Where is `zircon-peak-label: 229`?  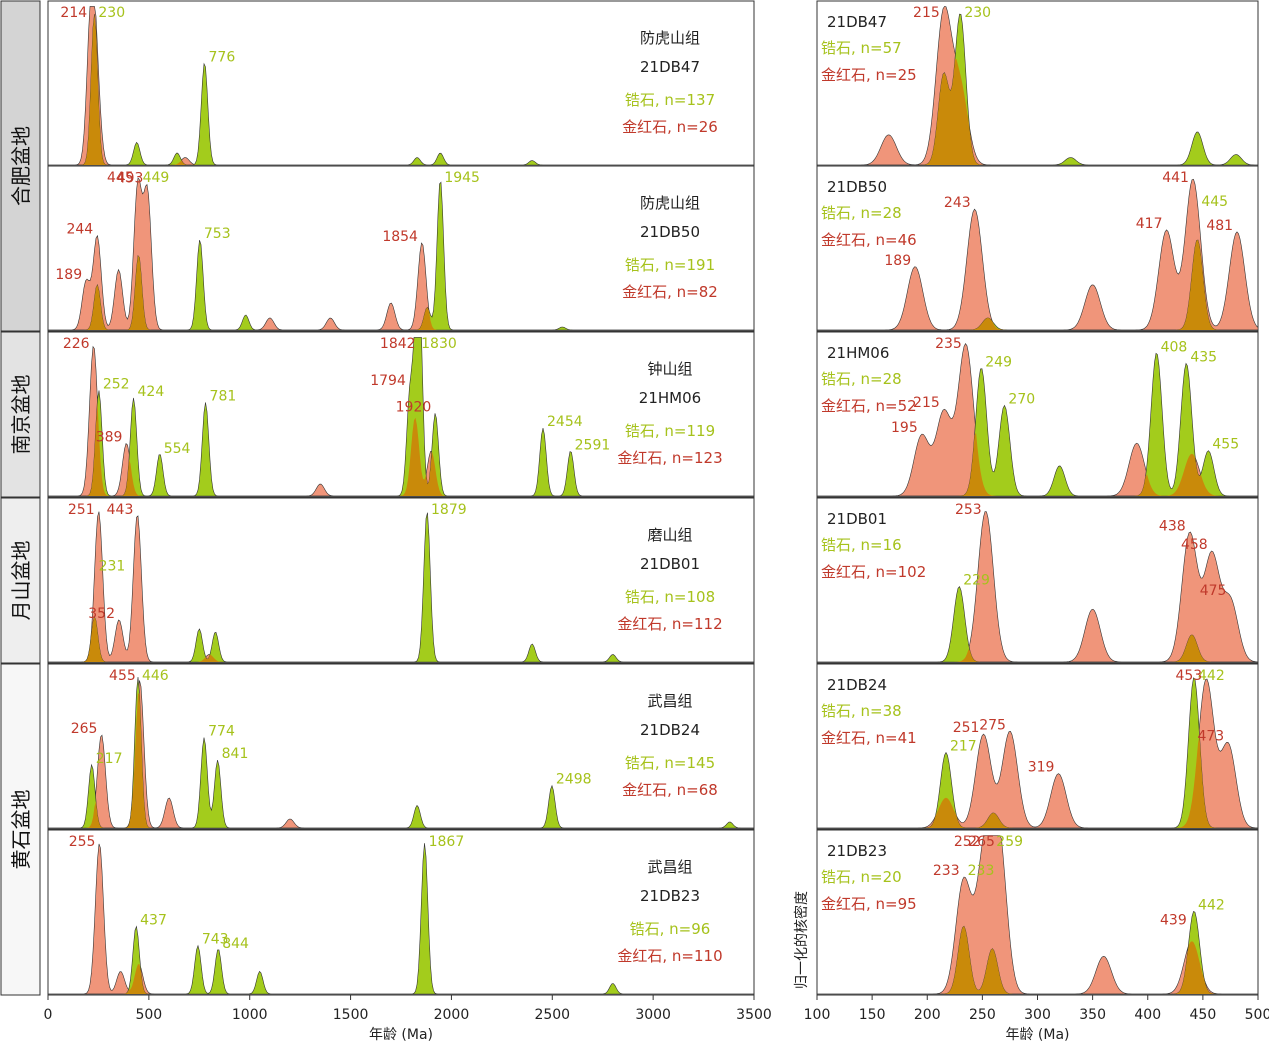
zircon-peak-label: 229 is located at coordinates (976, 581).